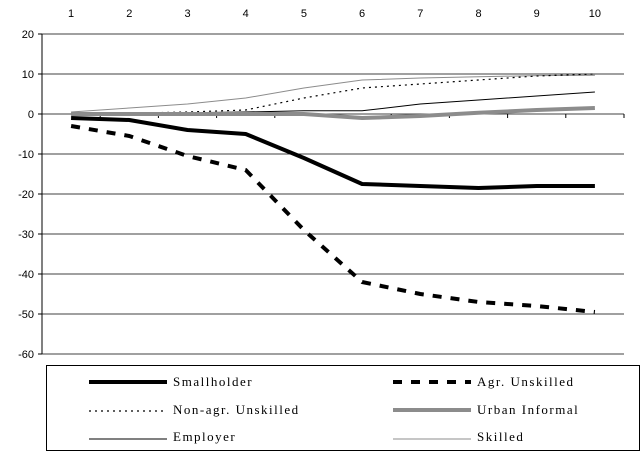  I want to click on legend-swatch-agr-unskilled, so click(432, 382).